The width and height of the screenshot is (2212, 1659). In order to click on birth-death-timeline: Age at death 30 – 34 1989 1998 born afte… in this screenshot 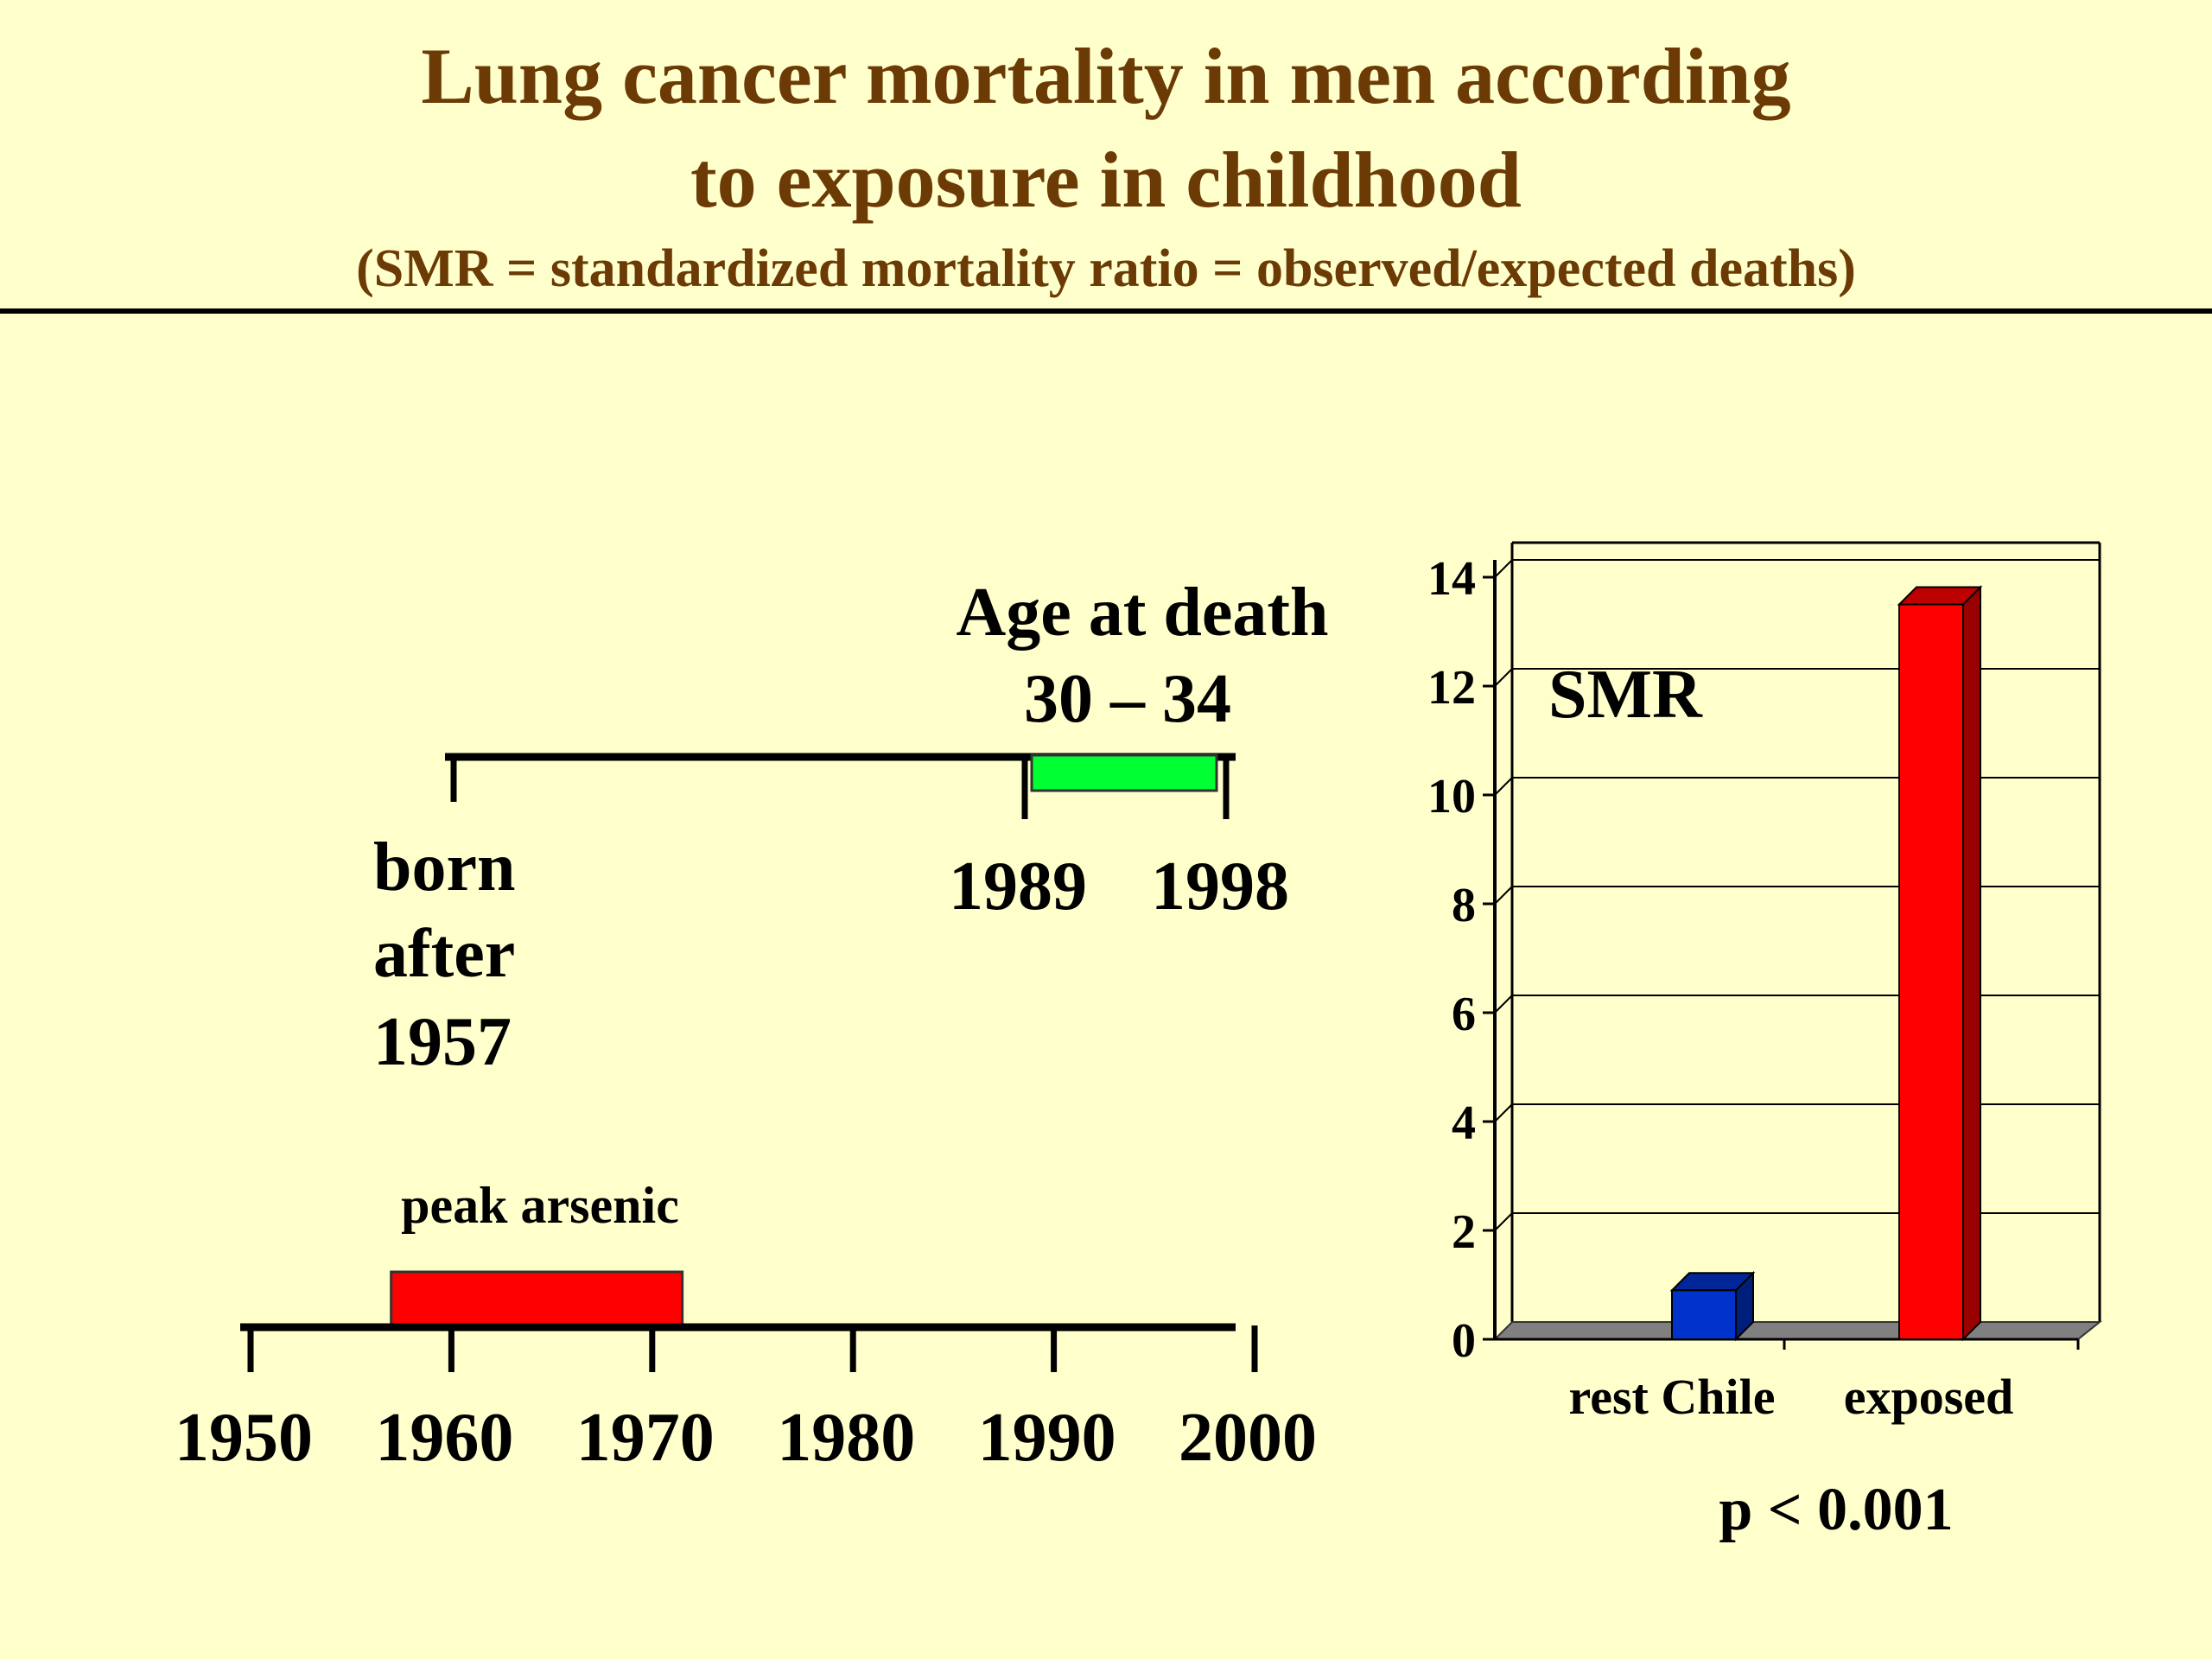, I will do `click(851, 827)`.